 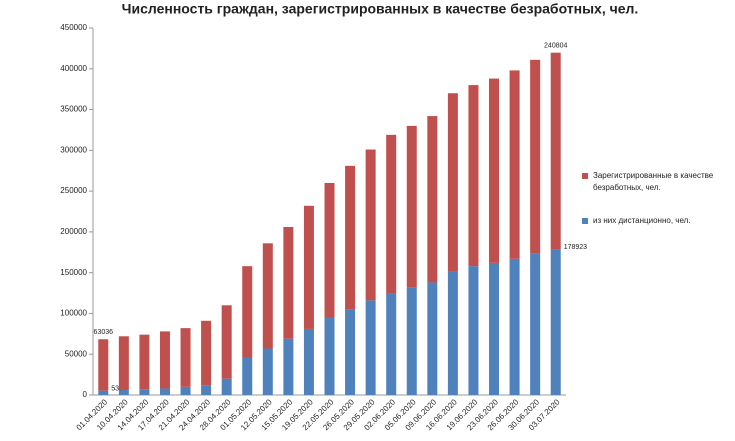 I want to click on y-tick-label: 200000, so click(x=73, y=231).